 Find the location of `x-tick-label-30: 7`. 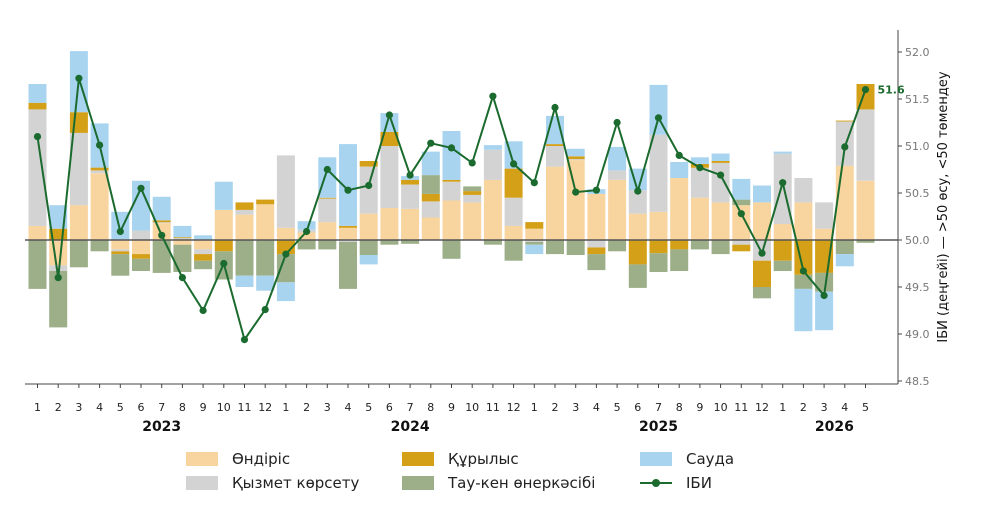

x-tick-label-30: 7 is located at coordinates (658, 407).